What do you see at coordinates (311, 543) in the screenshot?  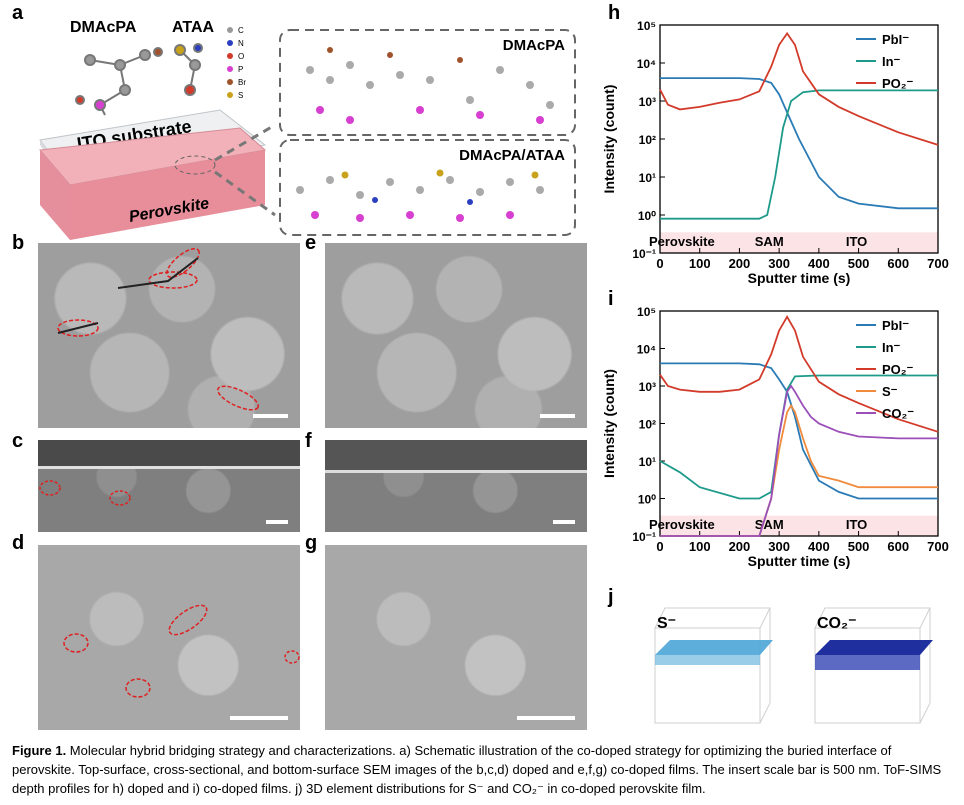 I see `panel-label-g: g` at bounding box center [311, 543].